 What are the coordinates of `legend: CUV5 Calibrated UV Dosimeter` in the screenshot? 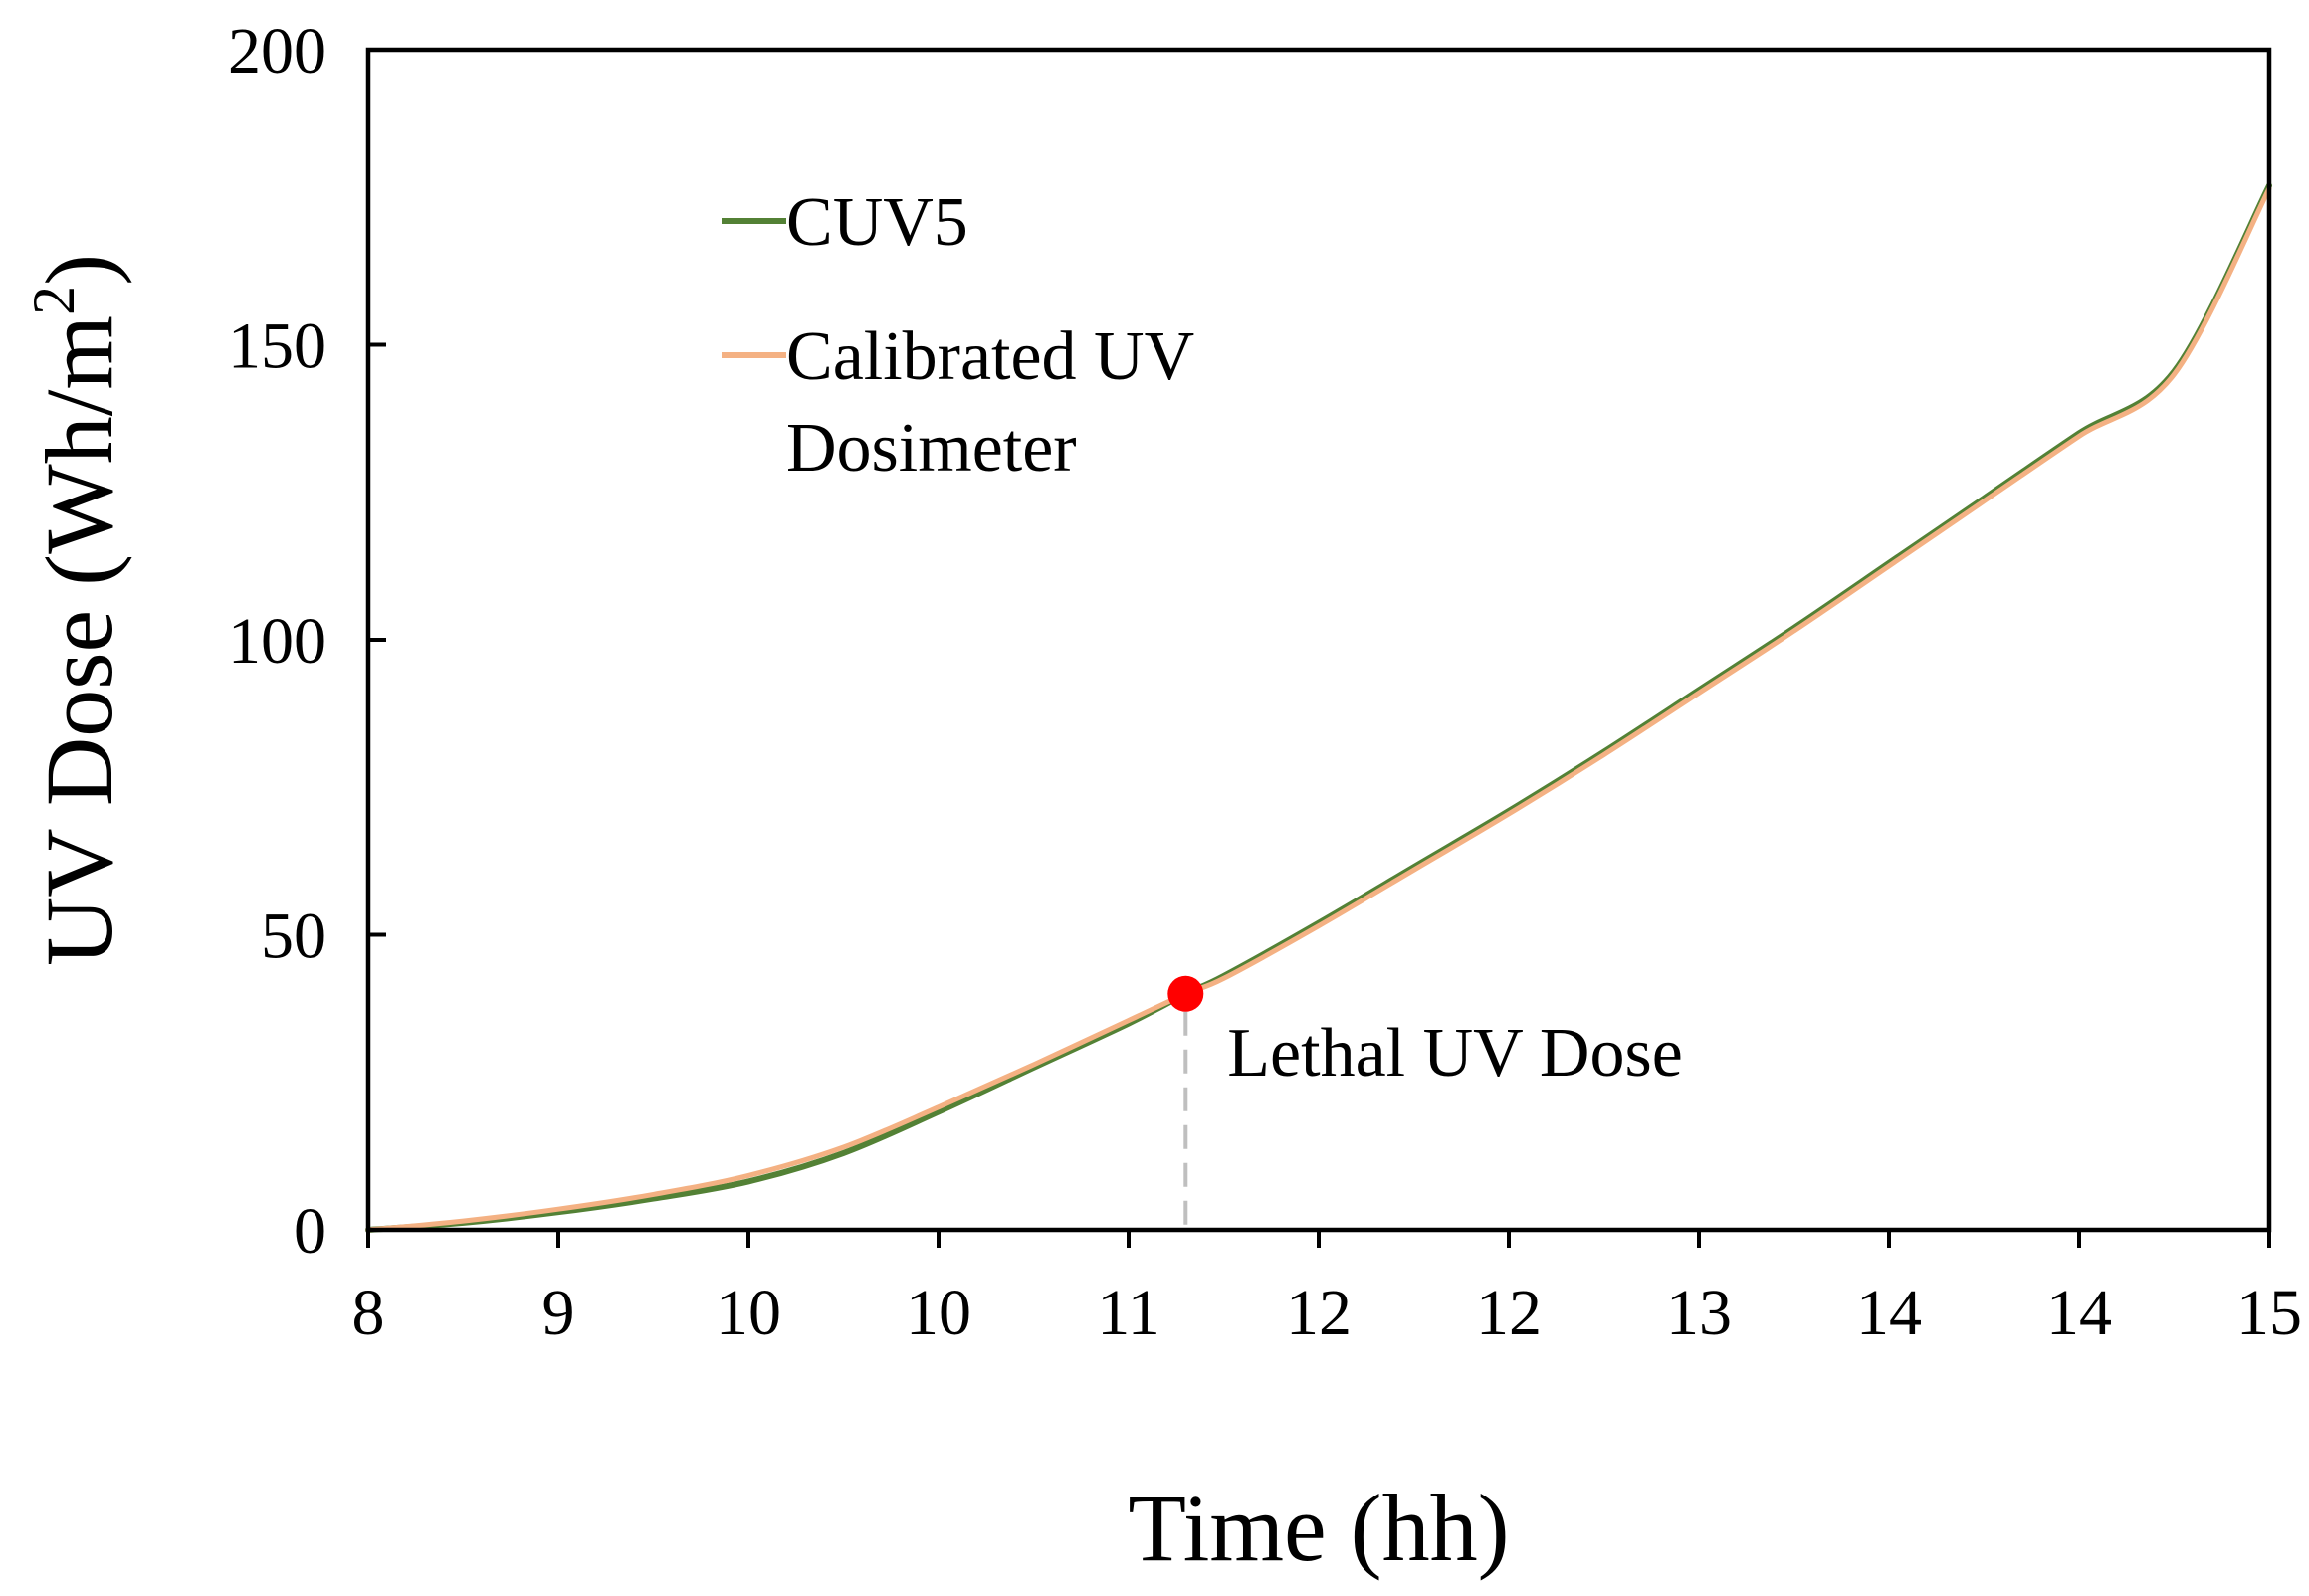 It's located at (958, 335).